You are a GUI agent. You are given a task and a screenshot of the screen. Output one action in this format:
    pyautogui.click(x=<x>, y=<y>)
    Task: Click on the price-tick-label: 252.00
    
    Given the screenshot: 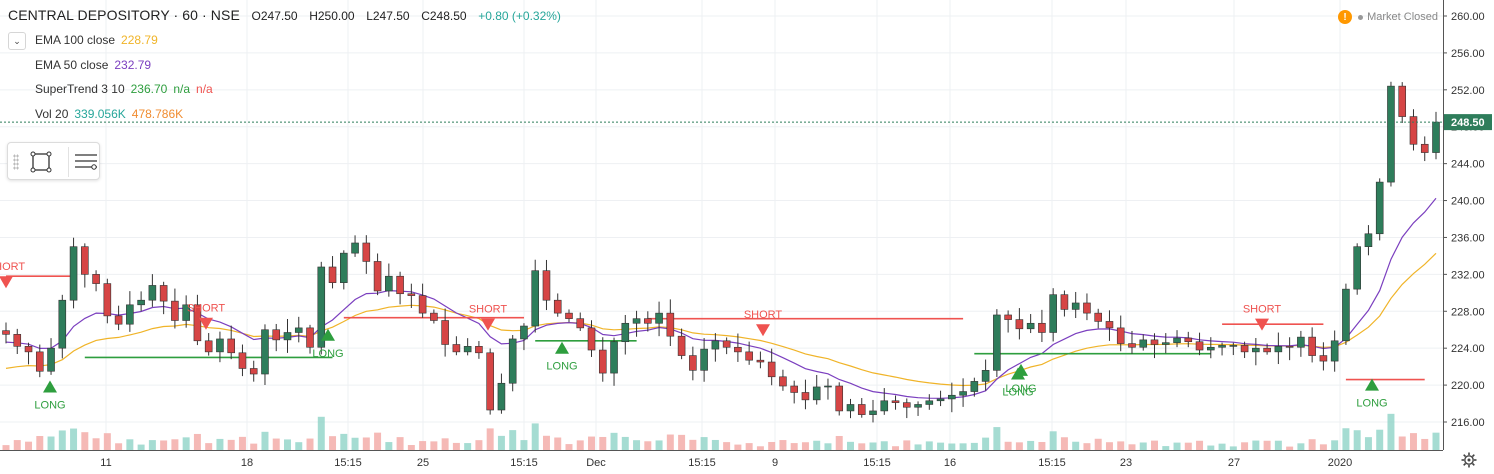 What is the action you would take?
    pyautogui.click(x=1468, y=91)
    